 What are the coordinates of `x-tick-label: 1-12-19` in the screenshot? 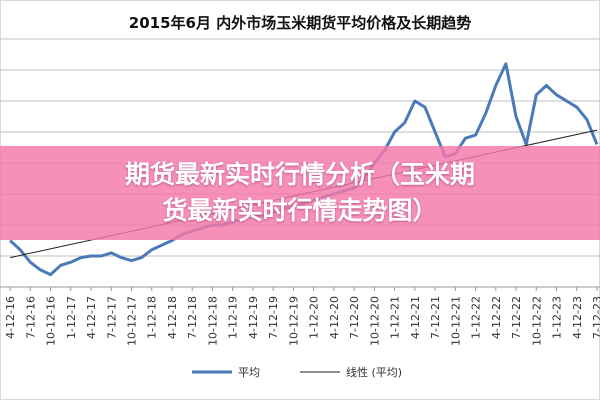 It's located at (233, 317).